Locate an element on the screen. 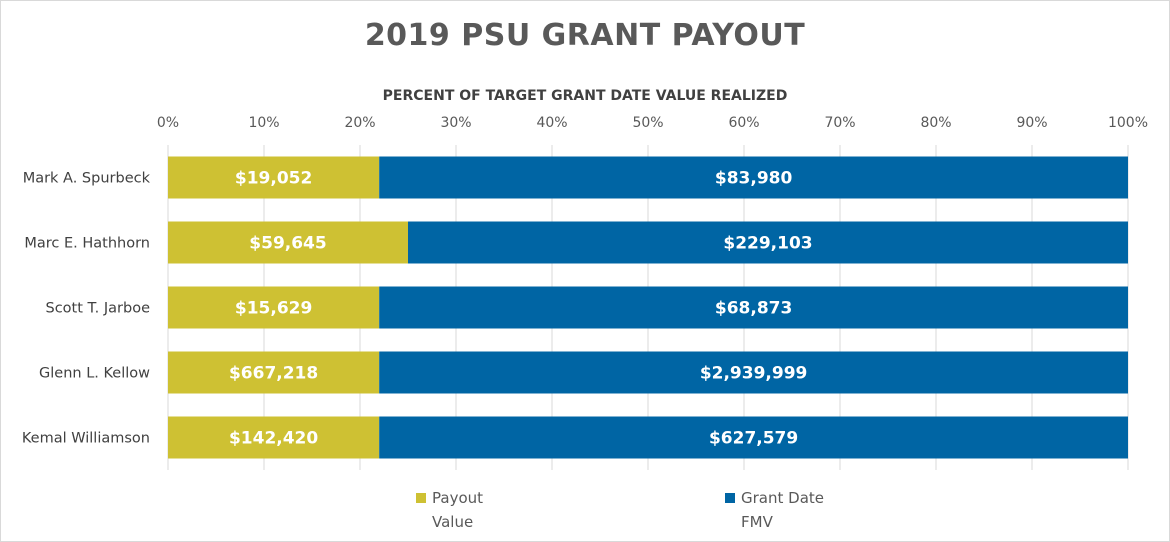 The width and height of the screenshot is (1170, 542). category-label: Scott T. Jarboe is located at coordinates (97, 309).